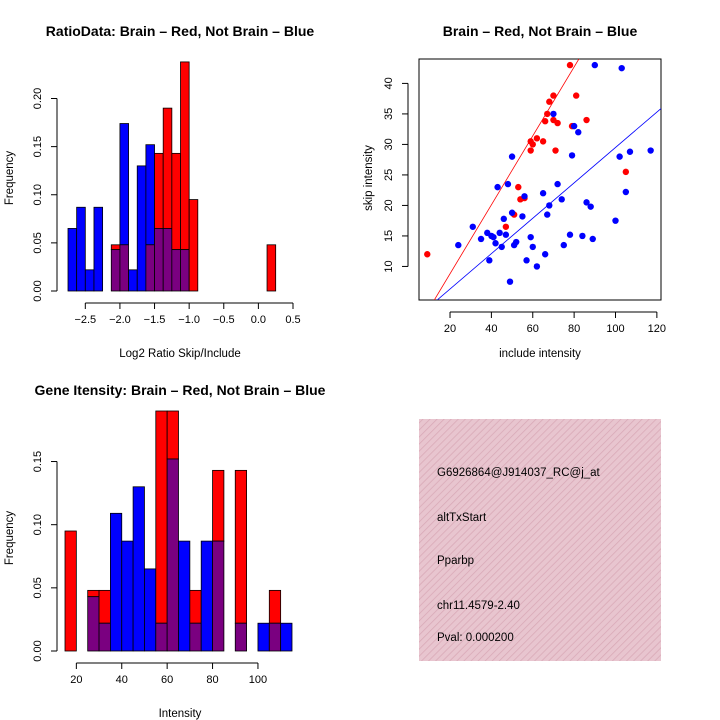 This screenshot has height=720, width=720. Describe the element at coordinates (478, 606) in the screenshot. I see `locus-text: chr11.4579-2.40` at that location.